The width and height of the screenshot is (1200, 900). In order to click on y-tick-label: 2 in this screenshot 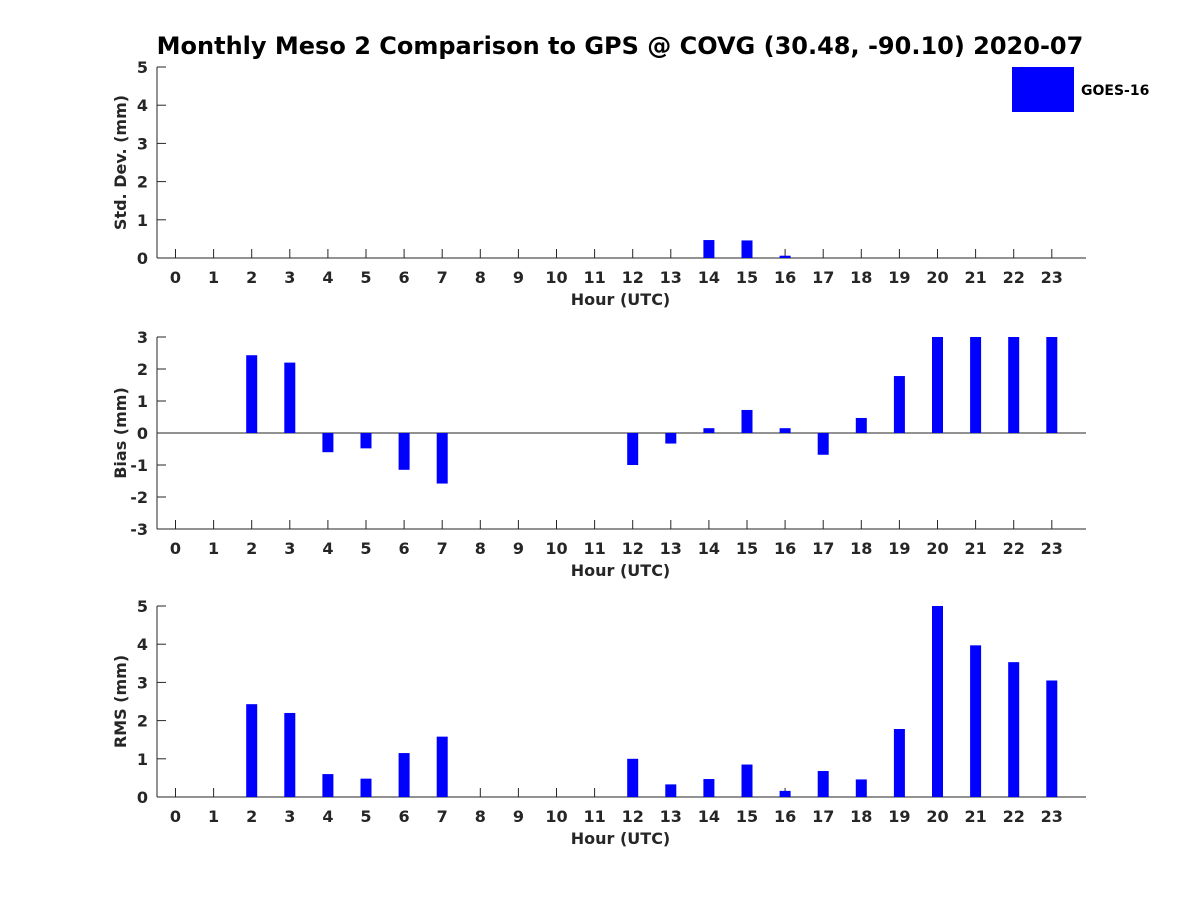, I will do `click(142, 369)`.